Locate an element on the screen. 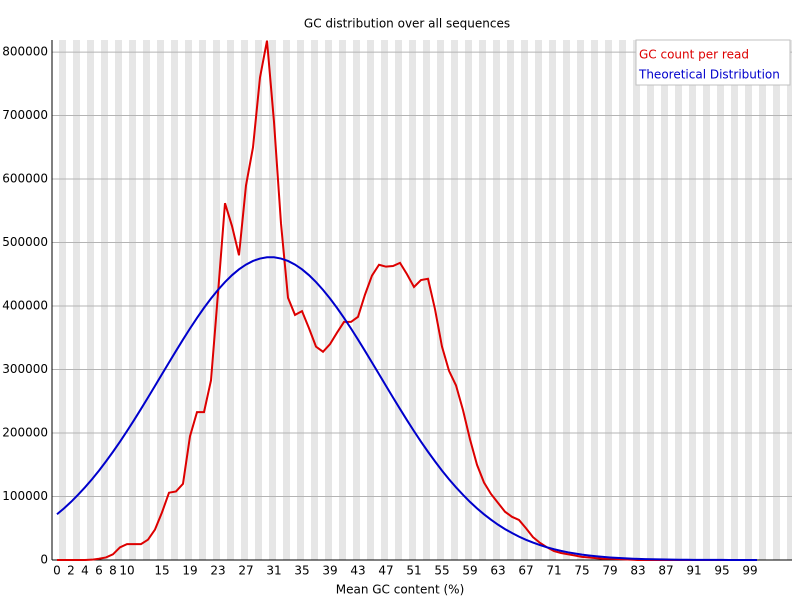 This screenshot has width=800, height=604. y-tick-label: 200000 is located at coordinates (25, 433).